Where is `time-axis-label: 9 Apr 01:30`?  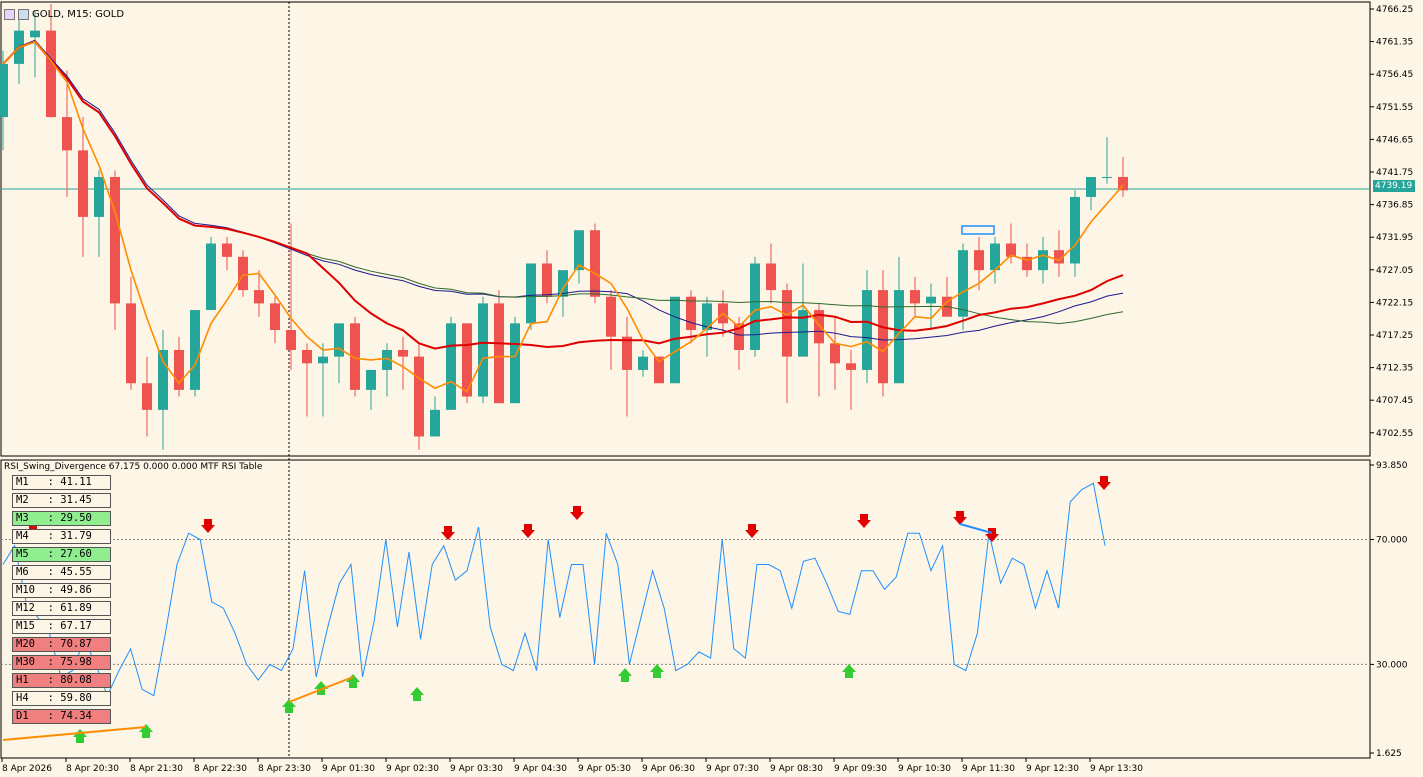 time-axis-label: 9 Apr 01:30 is located at coordinates (348, 769).